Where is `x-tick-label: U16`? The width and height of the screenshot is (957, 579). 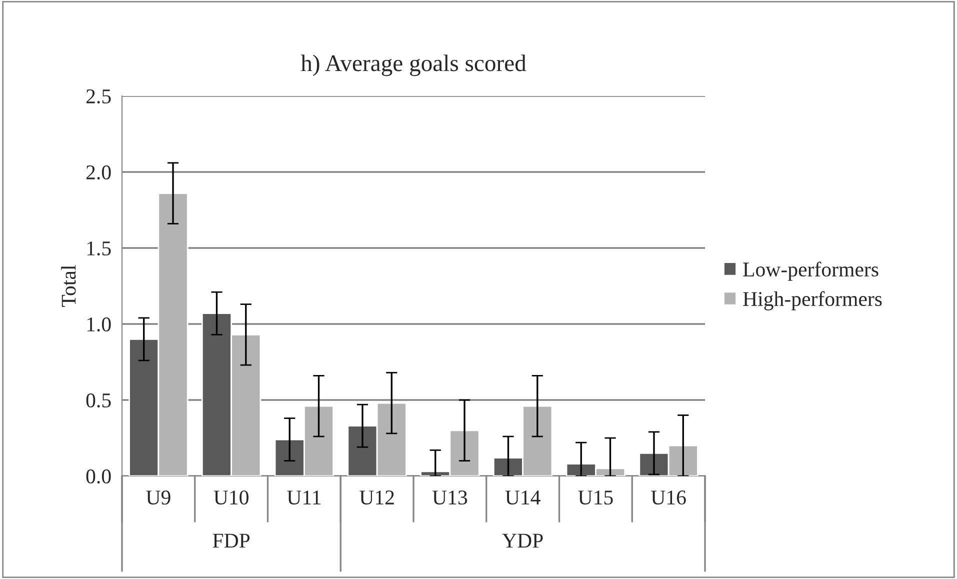 x-tick-label: U16 is located at coordinates (668, 497).